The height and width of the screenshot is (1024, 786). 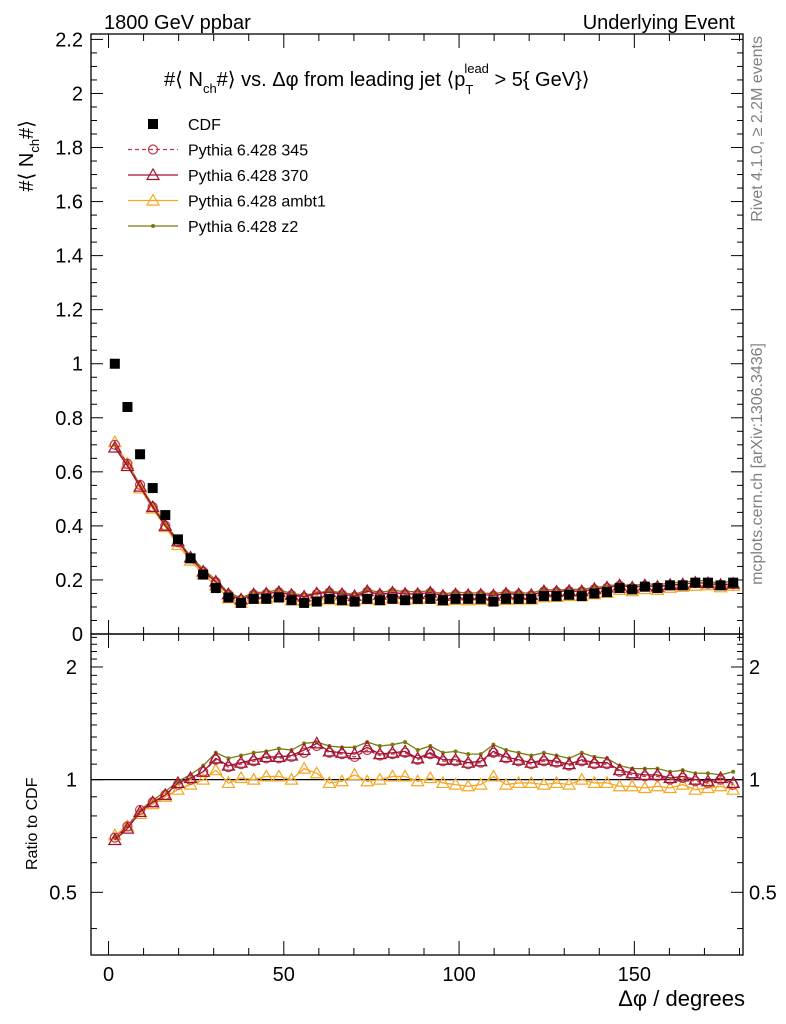 What do you see at coordinates (243, 227) in the screenshot?
I see `legend-label-pythia-6-428-z2: Pythia 6.428 z2` at bounding box center [243, 227].